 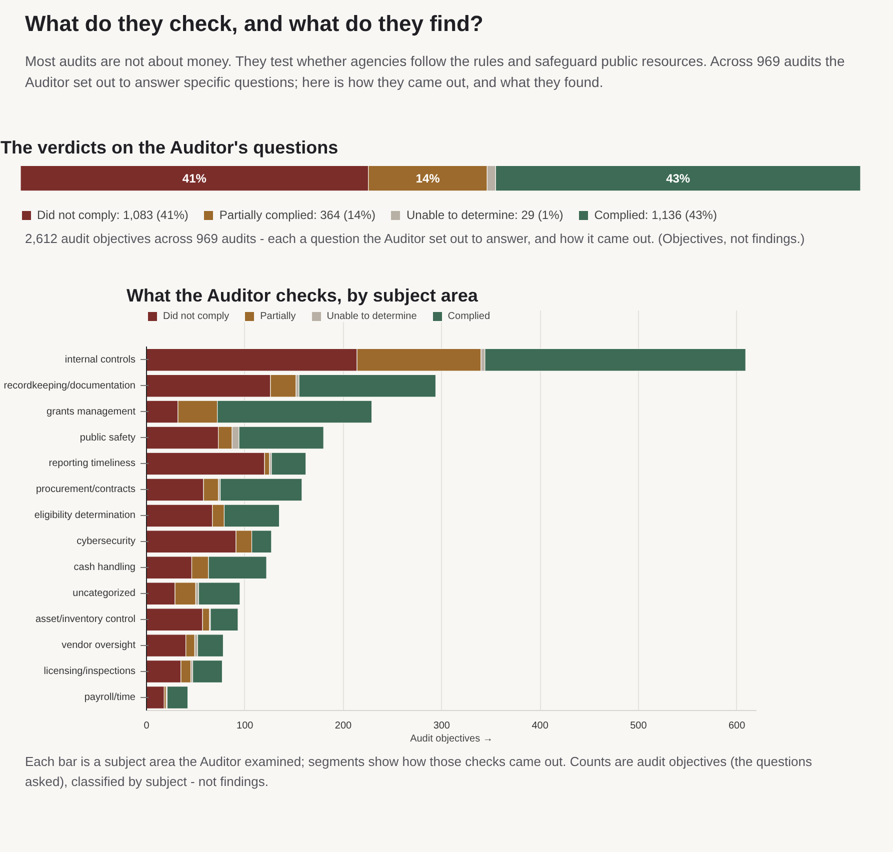 I want to click on y-tick-label: cash handling, so click(x=105, y=568).